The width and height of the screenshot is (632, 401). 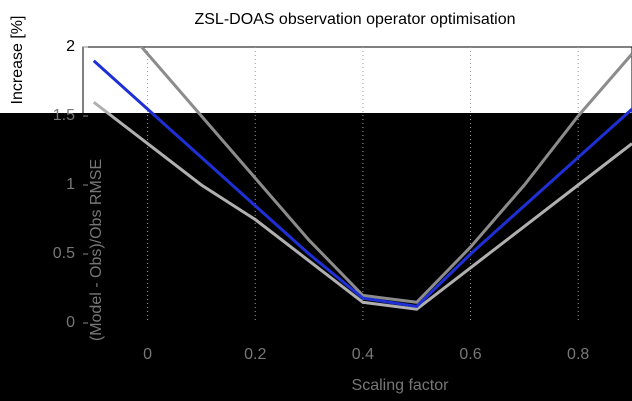 What do you see at coordinates (470, 354) in the screenshot?
I see `x-tick-label: 0.6` at bounding box center [470, 354].